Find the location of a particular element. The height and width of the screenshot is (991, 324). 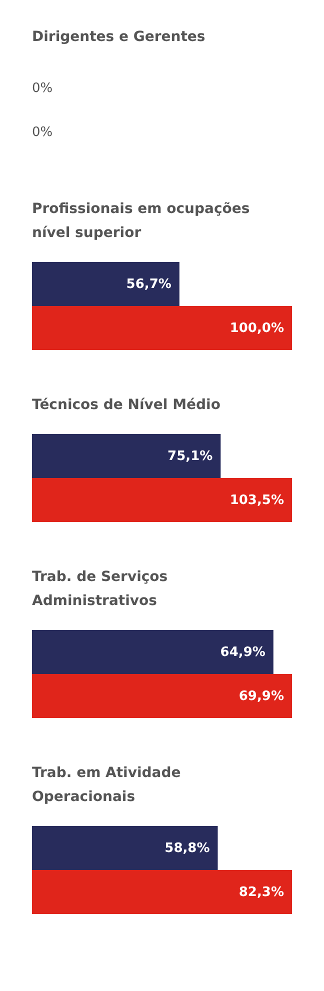

data-label: 103,5% is located at coordinates (257, 500).